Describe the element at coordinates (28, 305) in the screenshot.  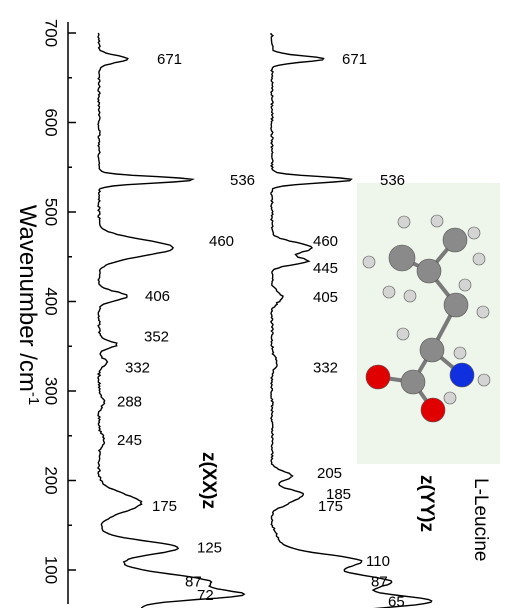
I see `y-axis-title: Wavenumber /cm-1` at that location.